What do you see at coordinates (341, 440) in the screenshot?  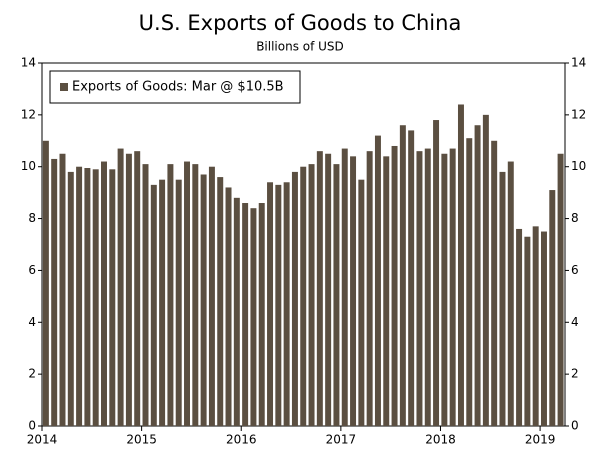 I see `x-tick-label: 2017` at bounding box center [341, 440].